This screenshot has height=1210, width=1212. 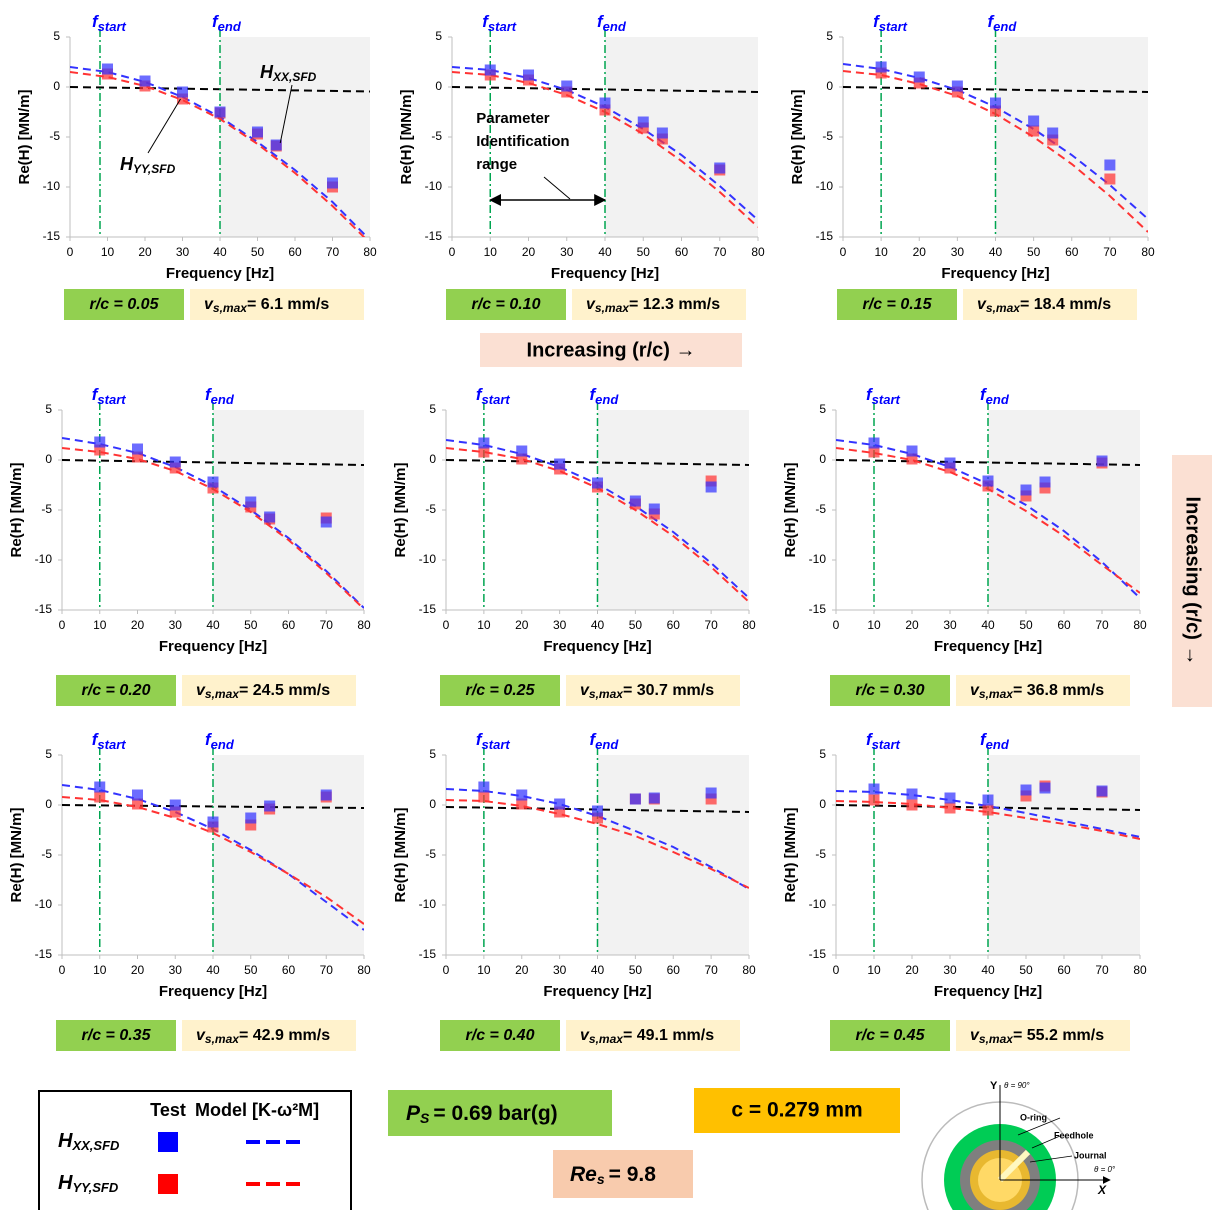 I want to click on diagram-label: O-ring, so click(x=1033, y=1117).